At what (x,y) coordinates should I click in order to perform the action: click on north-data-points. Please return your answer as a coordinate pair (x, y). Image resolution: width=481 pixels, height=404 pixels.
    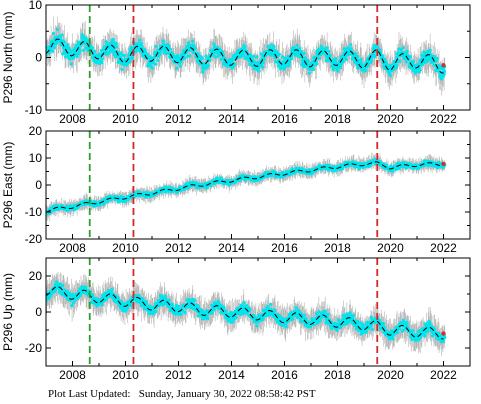
    Looking at the image, I should click on (246, 54).